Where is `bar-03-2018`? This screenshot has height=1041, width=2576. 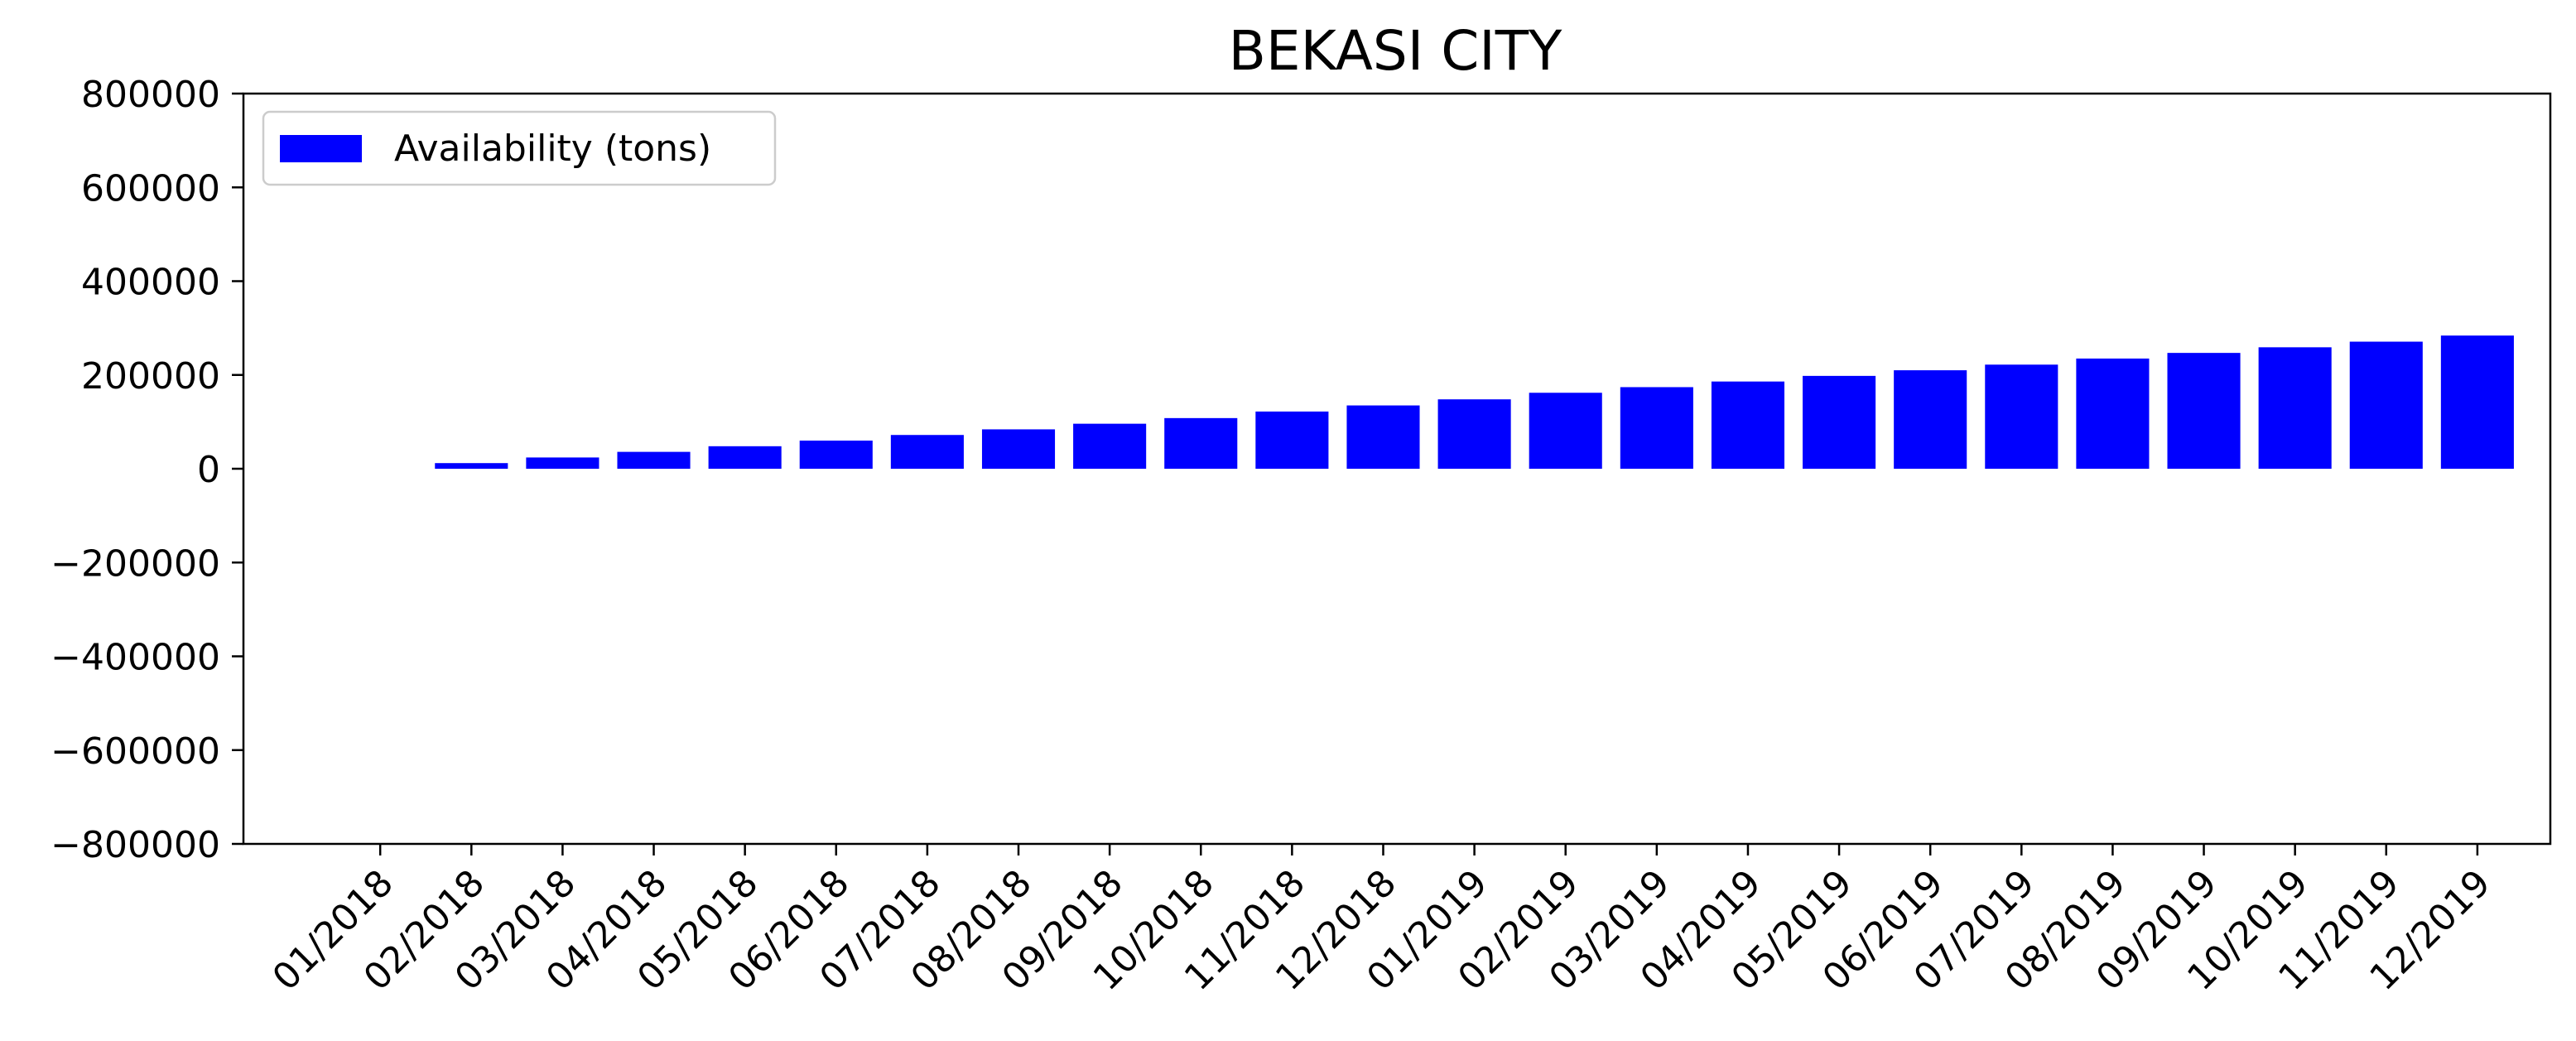
bar-03-2018 is located at coordinates (562, 463).